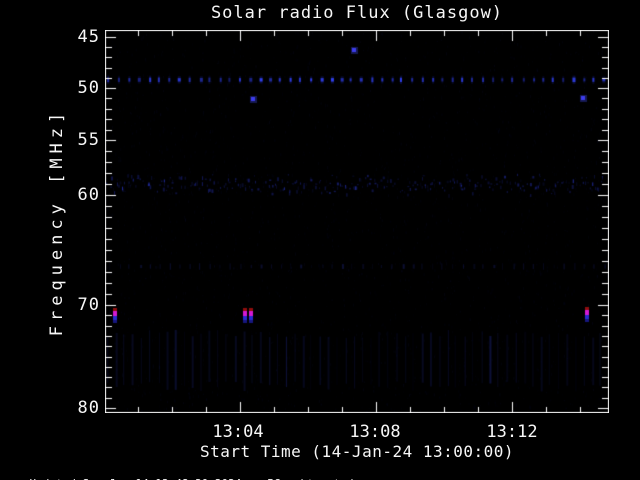 Image resolution: width=640 pixels, height=480 pixels. Describe the element at coordinates (357, 13) in the screenshot. I see `page-title: Solar radio Flux (Glasgow)` at that location.